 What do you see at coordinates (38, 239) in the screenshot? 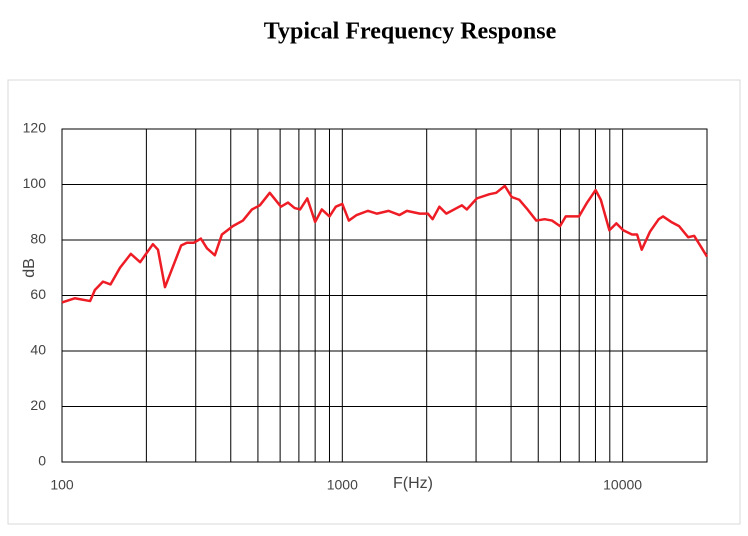
I see `y-tick-label: 80` at bounding box center [38, 239].